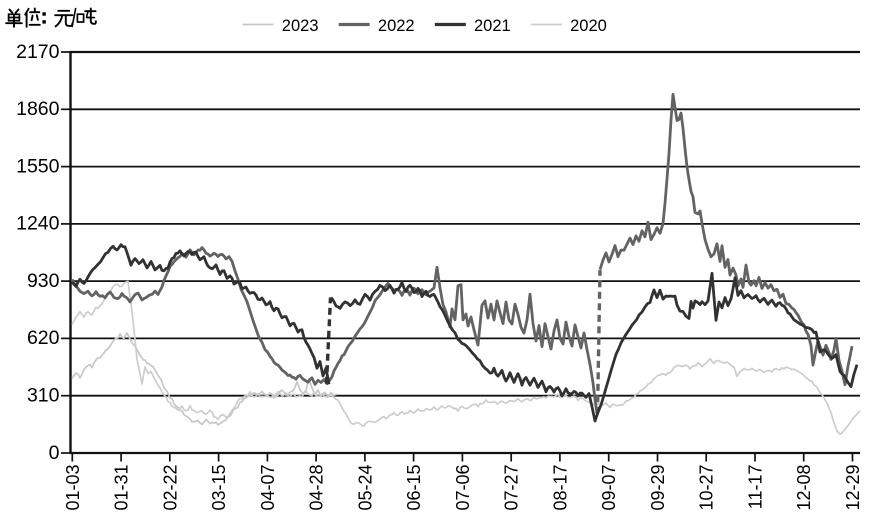 The width and height of the screenshot is (870, 519). What do you see at coordinates (560, 488) in the screenshot?
I see `svg-text: 08-17` at bounding box center [560, 488].